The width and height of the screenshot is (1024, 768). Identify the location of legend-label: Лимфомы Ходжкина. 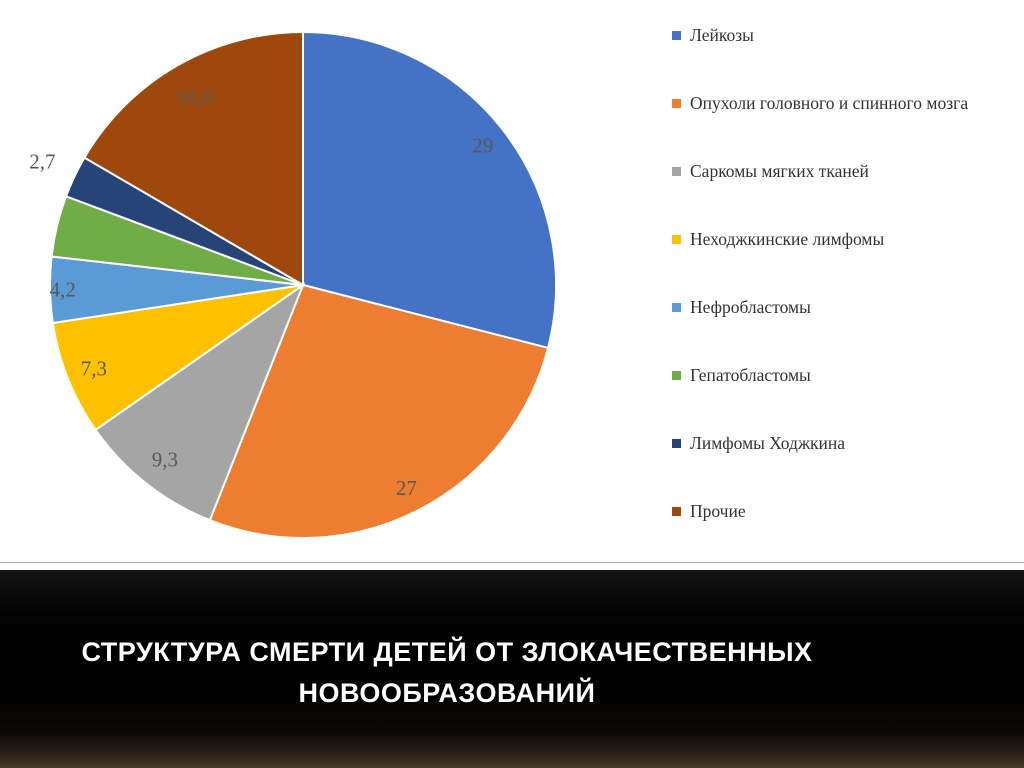
(768, 443).